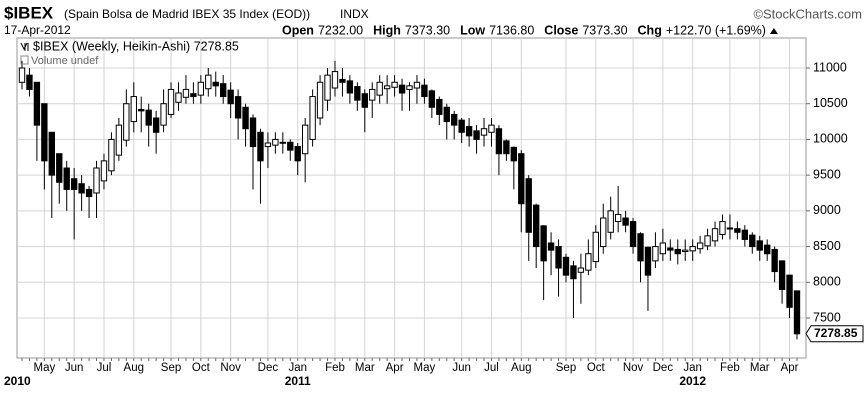 The height and width of the screenshot is (402, 868). What do you see at coordinates (29, 12) in the screenshot?
I see `symbol: $IBEX` at bounding box center [29, 12].